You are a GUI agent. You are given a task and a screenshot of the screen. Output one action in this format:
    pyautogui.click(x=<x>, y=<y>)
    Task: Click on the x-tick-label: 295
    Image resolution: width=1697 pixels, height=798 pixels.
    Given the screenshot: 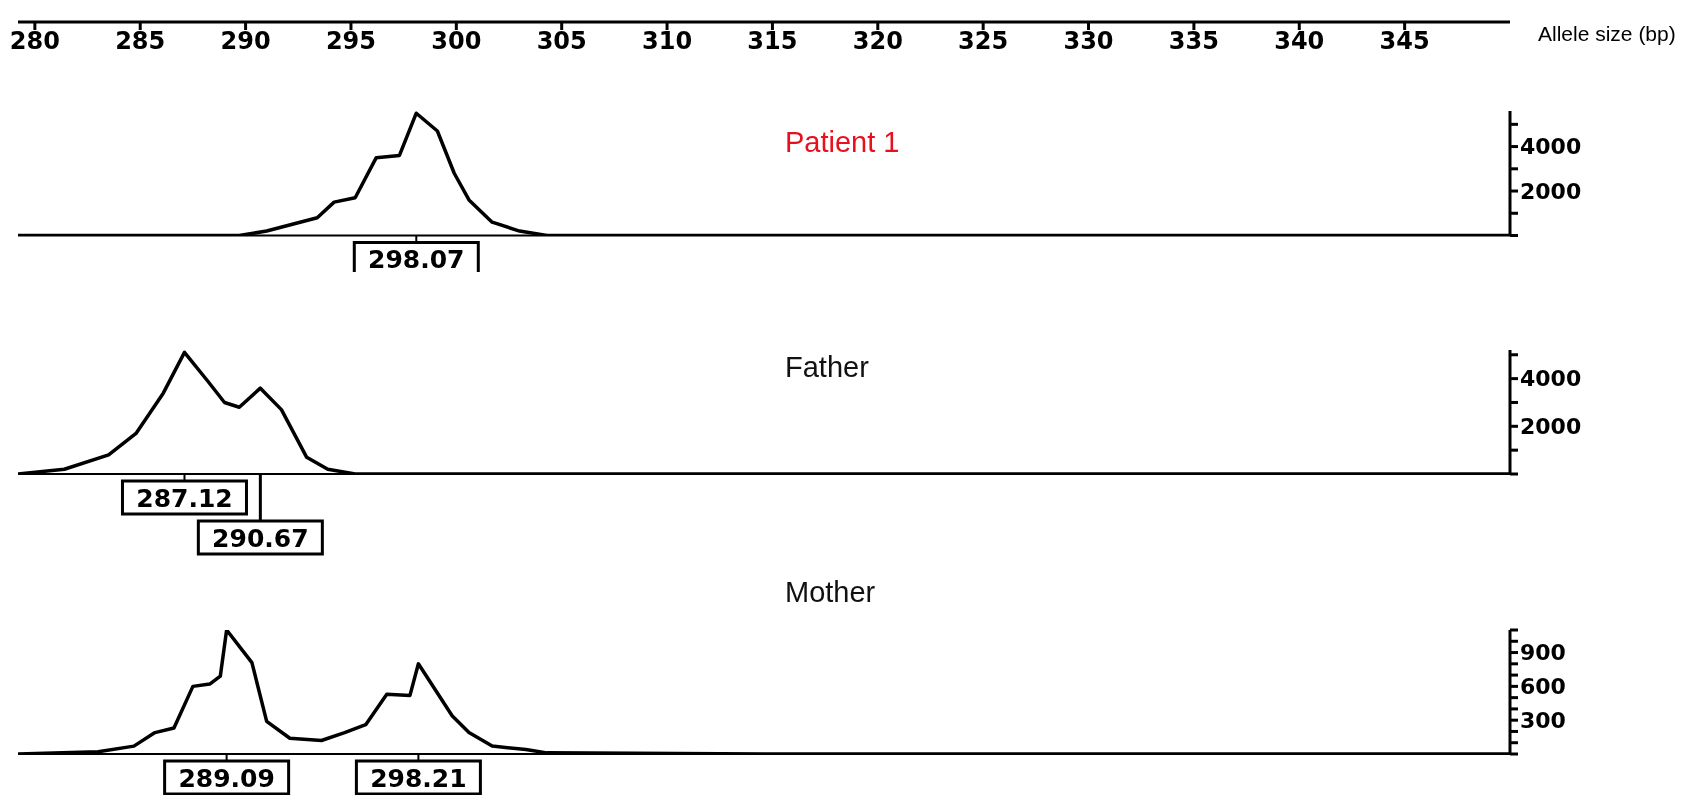 What is the action you would take?
    pyautogui.click(x=351, y=41)
    